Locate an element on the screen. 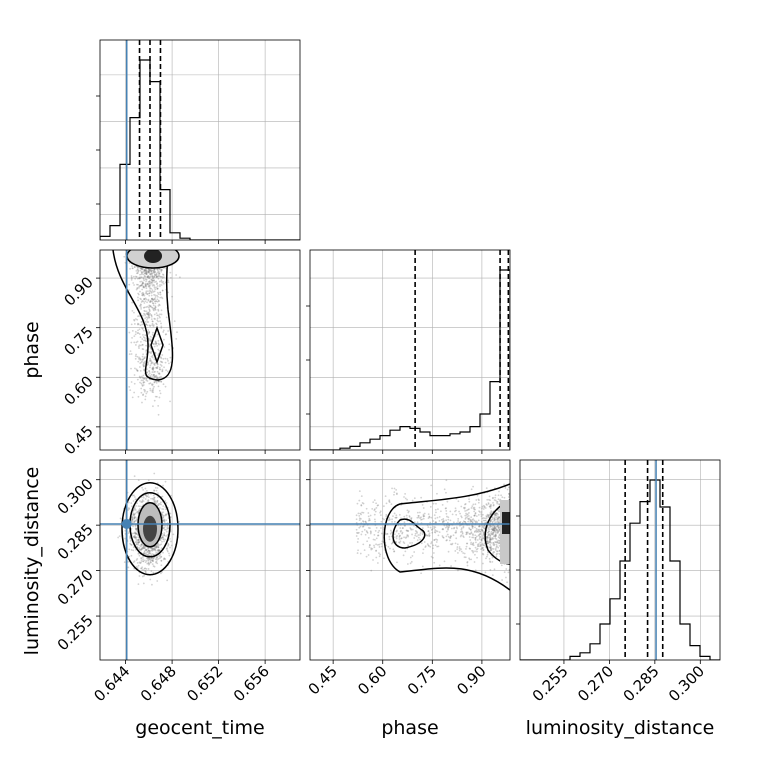  density-peak is located at coordinates (153, 256).